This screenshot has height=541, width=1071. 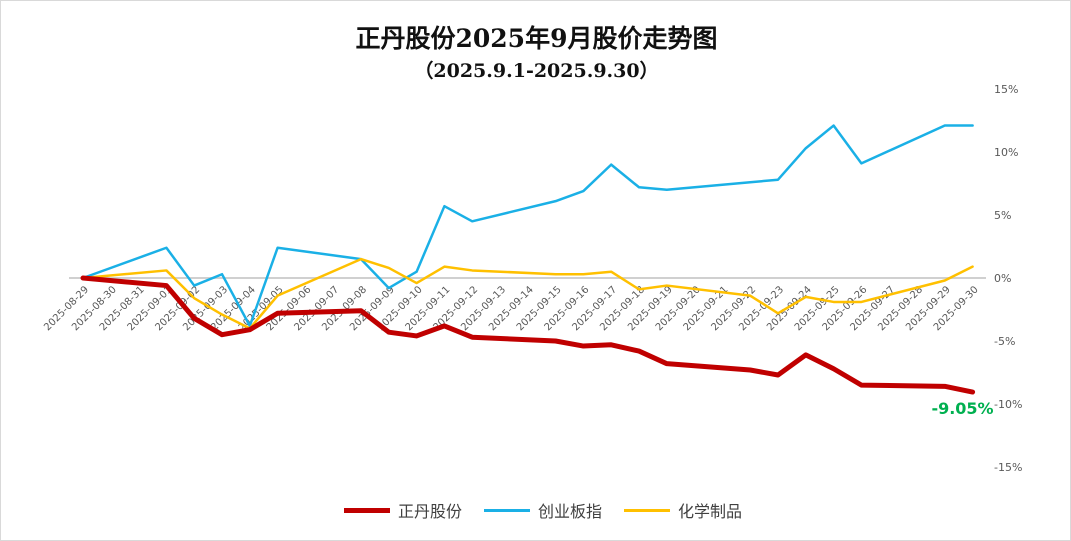 What do you see at coordinates (536, 71) in the screenshot?
I see `chart-subtitle: （2025.9.1-2025.9.30）` at bounding box center [536, 71].